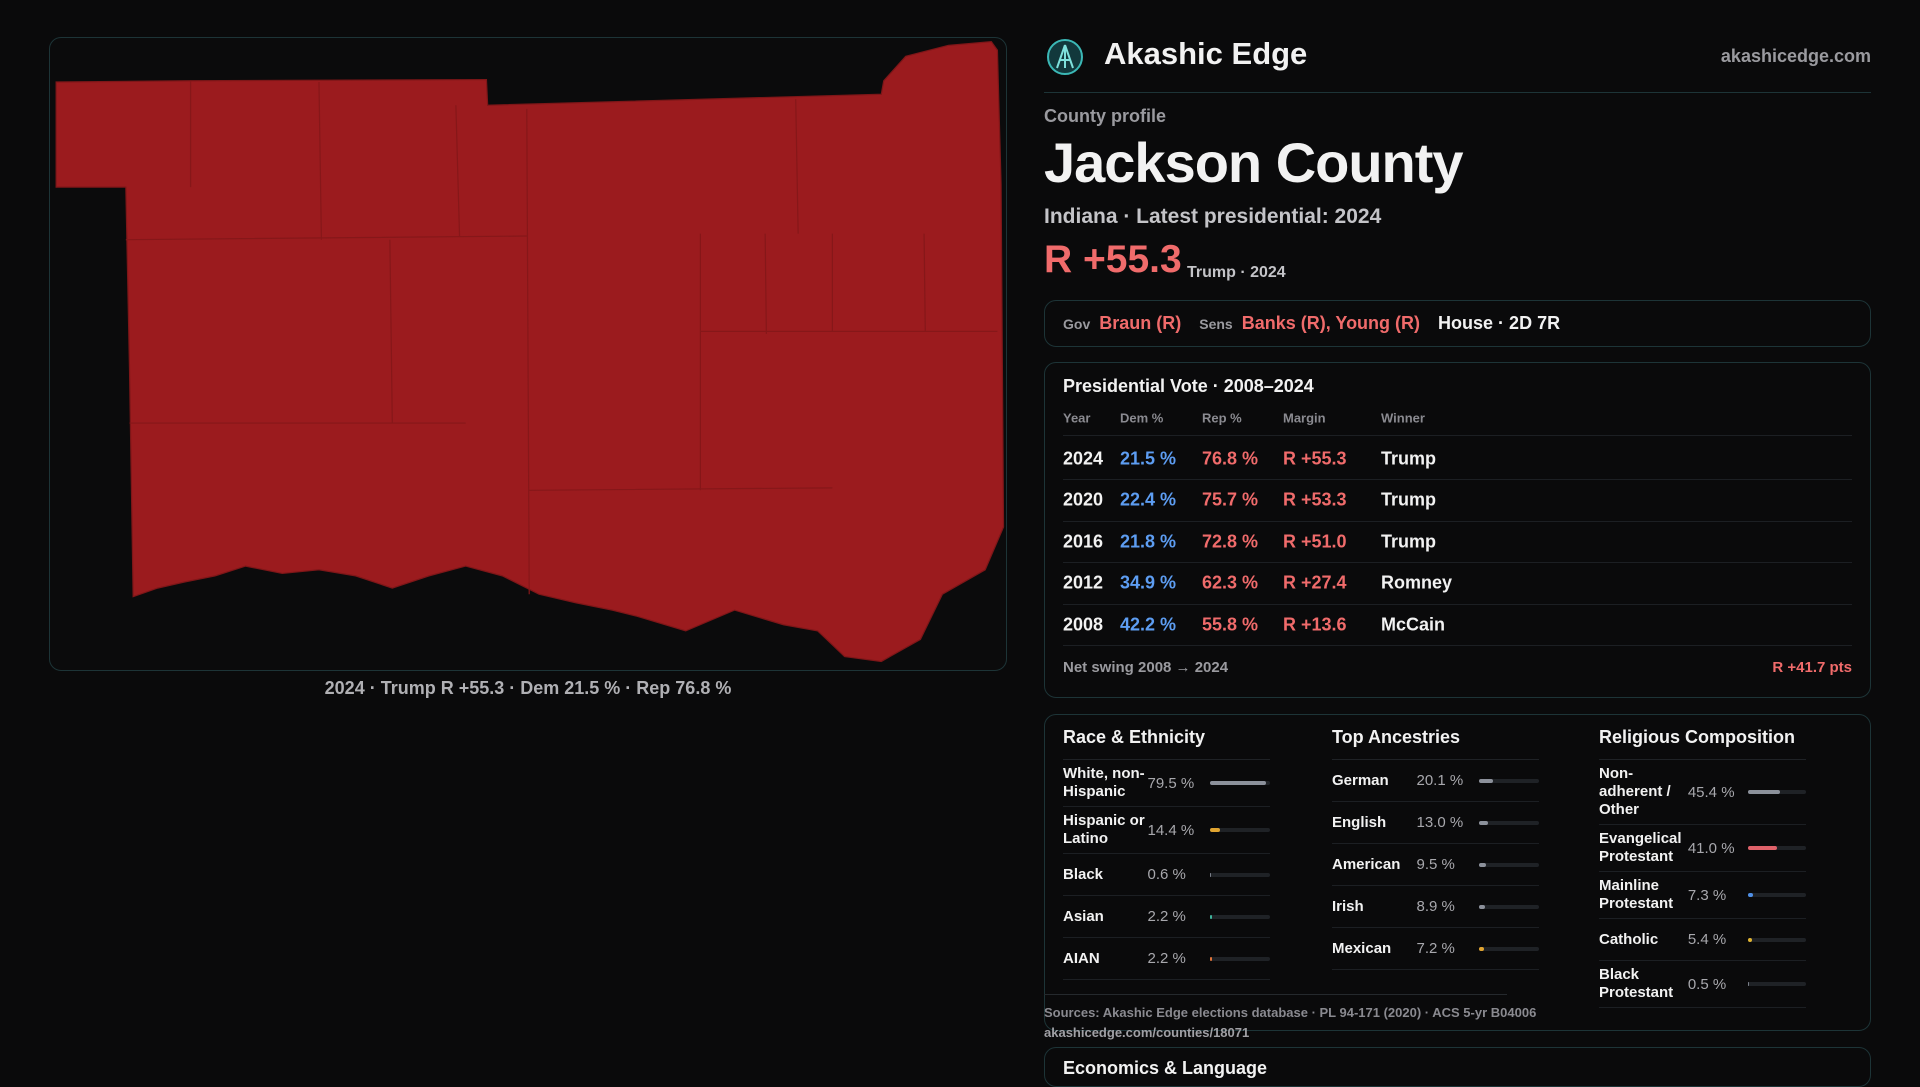  Describe the element at coordinates (1315, 624) in the screenshot. I see `table-cell: R +13.6` at that location.